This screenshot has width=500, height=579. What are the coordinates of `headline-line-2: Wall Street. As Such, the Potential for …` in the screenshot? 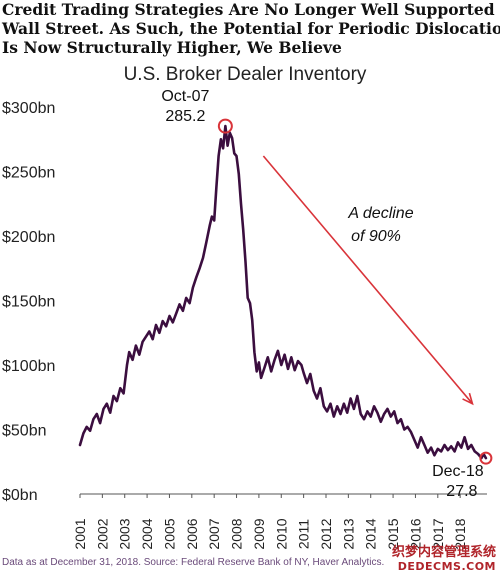 It's located at (251, 28).